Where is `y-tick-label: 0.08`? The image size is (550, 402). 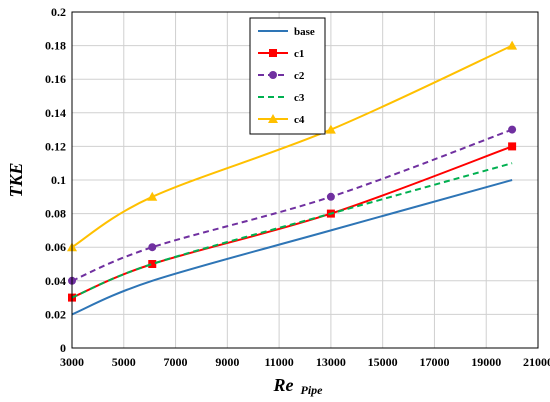
y-tick-label: 0.08 is located at coordinates (55, 214).